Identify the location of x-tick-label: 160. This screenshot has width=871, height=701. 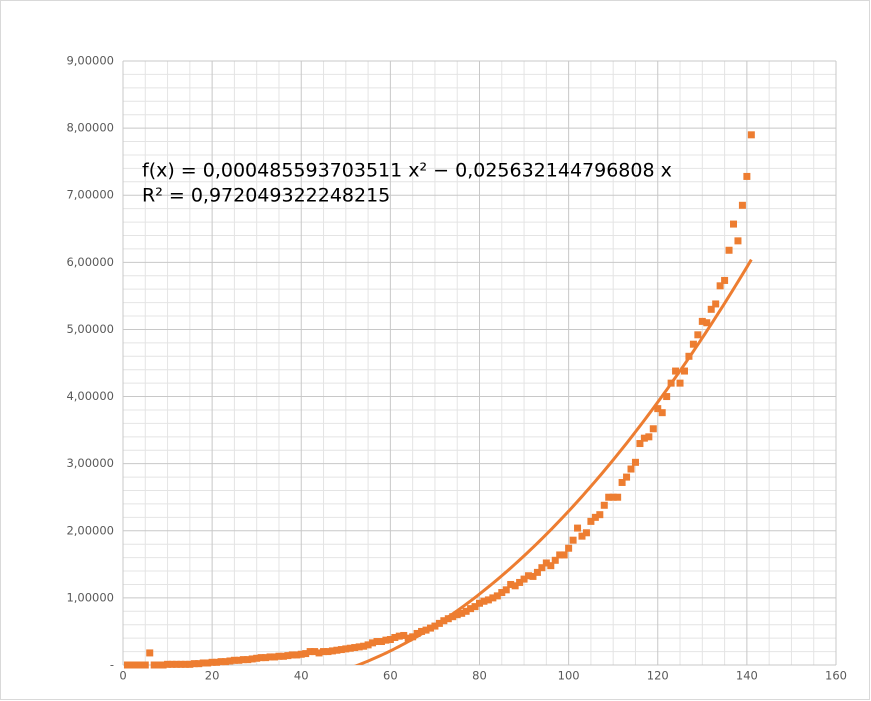
(836, 676).